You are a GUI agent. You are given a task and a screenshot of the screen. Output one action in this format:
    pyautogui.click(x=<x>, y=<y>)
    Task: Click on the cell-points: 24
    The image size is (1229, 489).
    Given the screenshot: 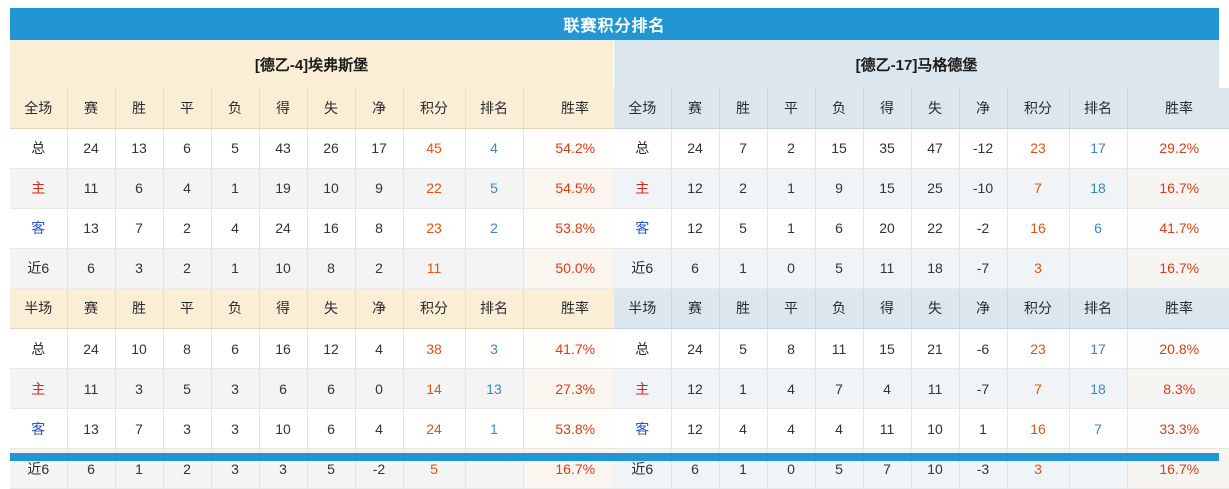 What is the action you would take?
    pyautogui.click(x=434, y=429)
    